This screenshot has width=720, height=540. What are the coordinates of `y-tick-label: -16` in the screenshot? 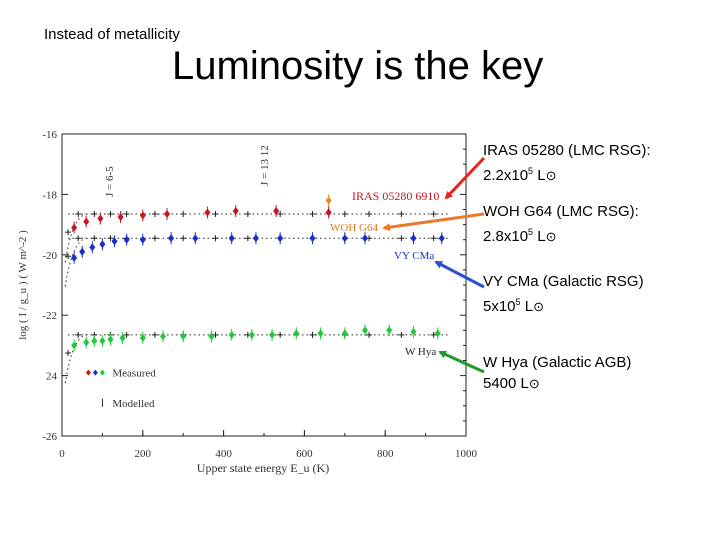 It's located at (49, 135).